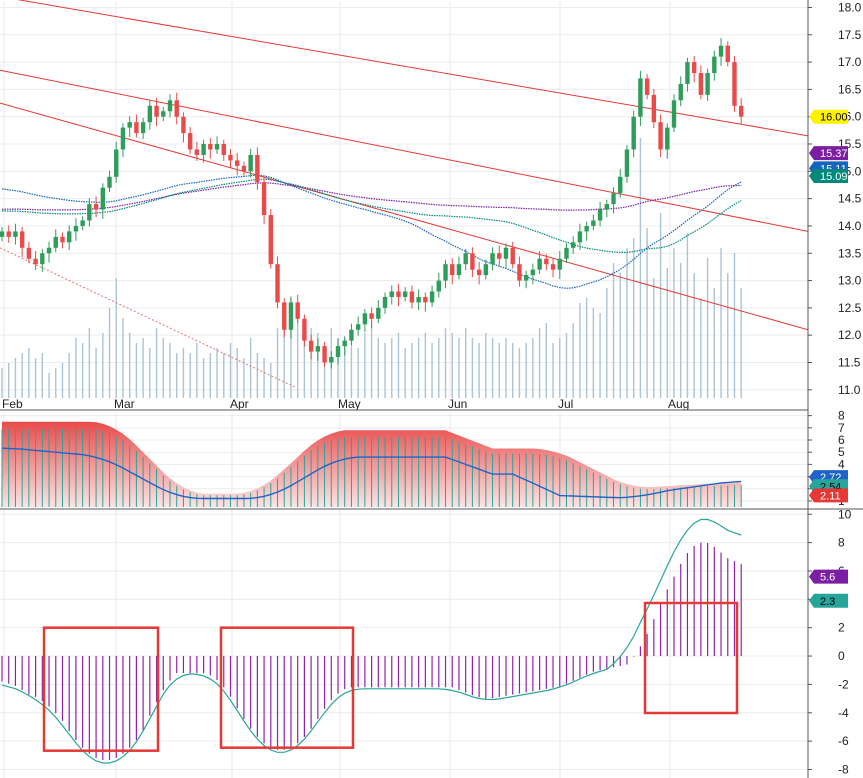 The width and height of the screenshot is (863, 778). Describe the element at coordinates (828, 116) in the screenshot. I see `last-price-badge-shape` at that location.